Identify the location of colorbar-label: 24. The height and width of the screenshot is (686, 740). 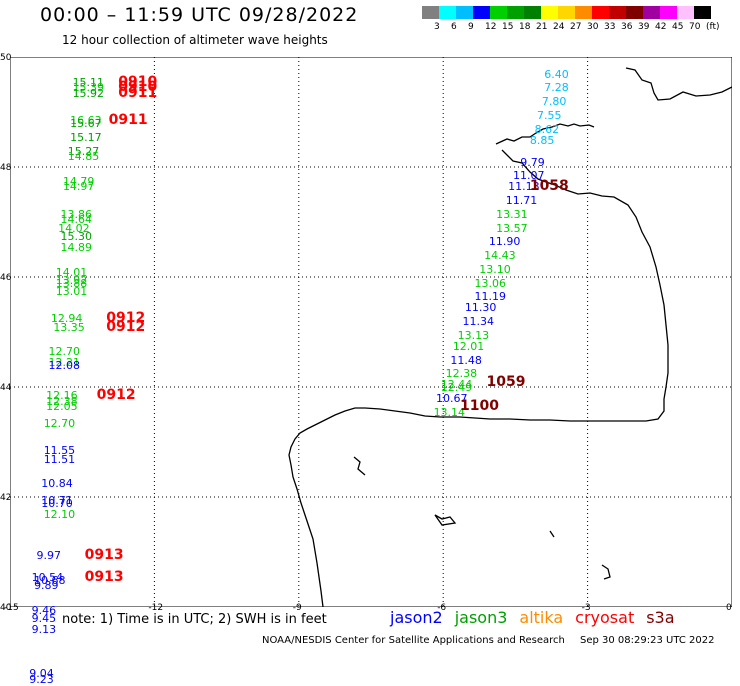
(559, 27).